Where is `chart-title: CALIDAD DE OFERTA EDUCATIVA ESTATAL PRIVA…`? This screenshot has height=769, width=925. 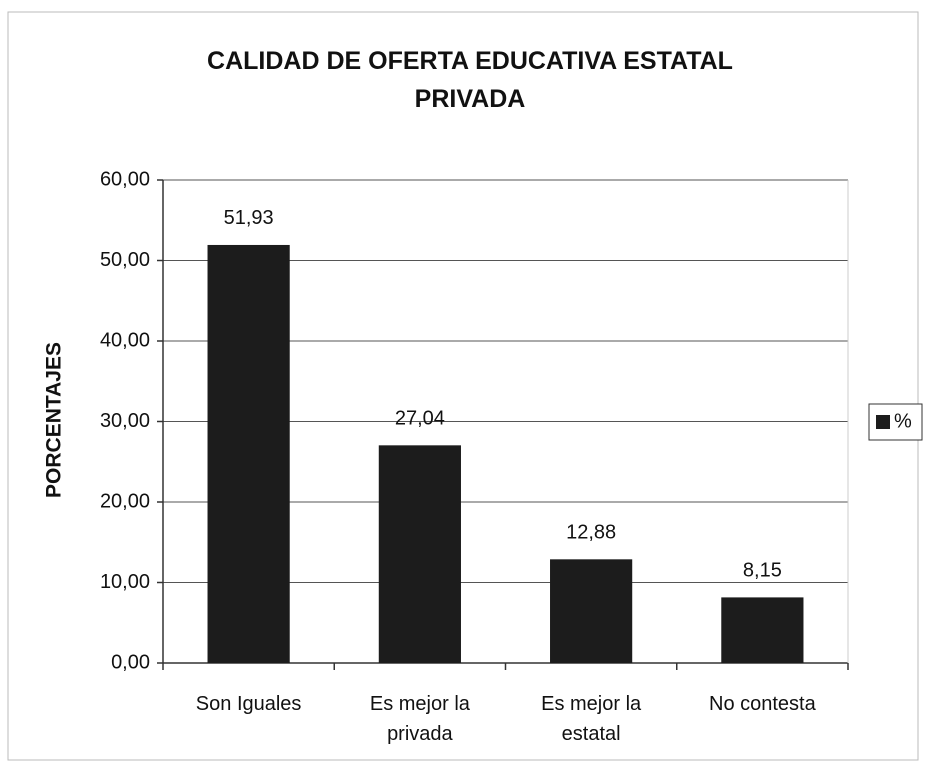 chart-title: CALIDAD DE OFERTA EDUCATIVA ESTATAL PRIVA… is located at coordinates (470, 80).